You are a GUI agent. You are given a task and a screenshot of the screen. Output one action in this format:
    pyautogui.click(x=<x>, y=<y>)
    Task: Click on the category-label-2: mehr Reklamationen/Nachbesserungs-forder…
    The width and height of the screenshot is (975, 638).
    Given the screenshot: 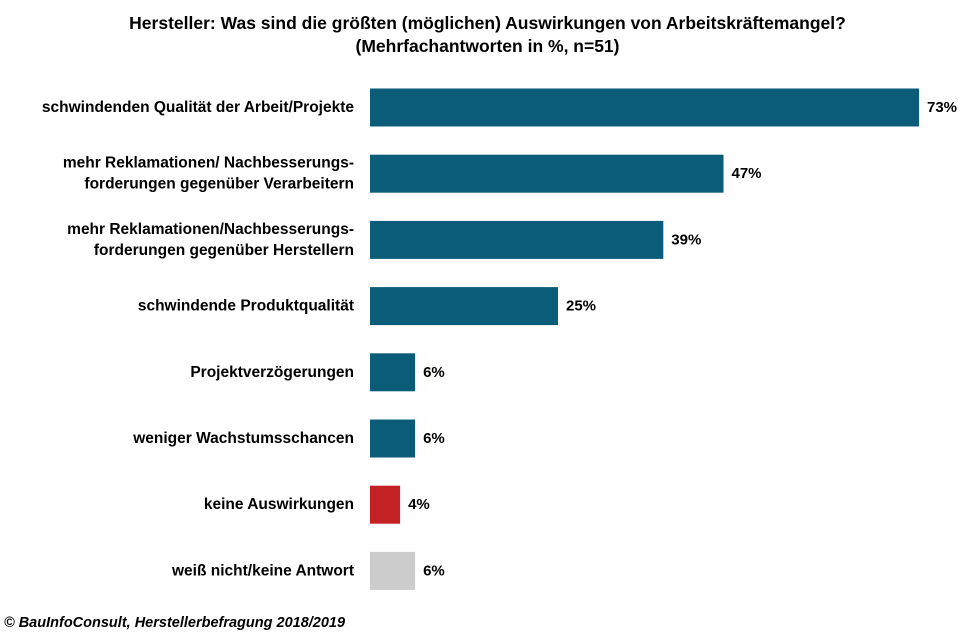 What is the action you would take?
    pyautogui.click(x=210, y=240)
    